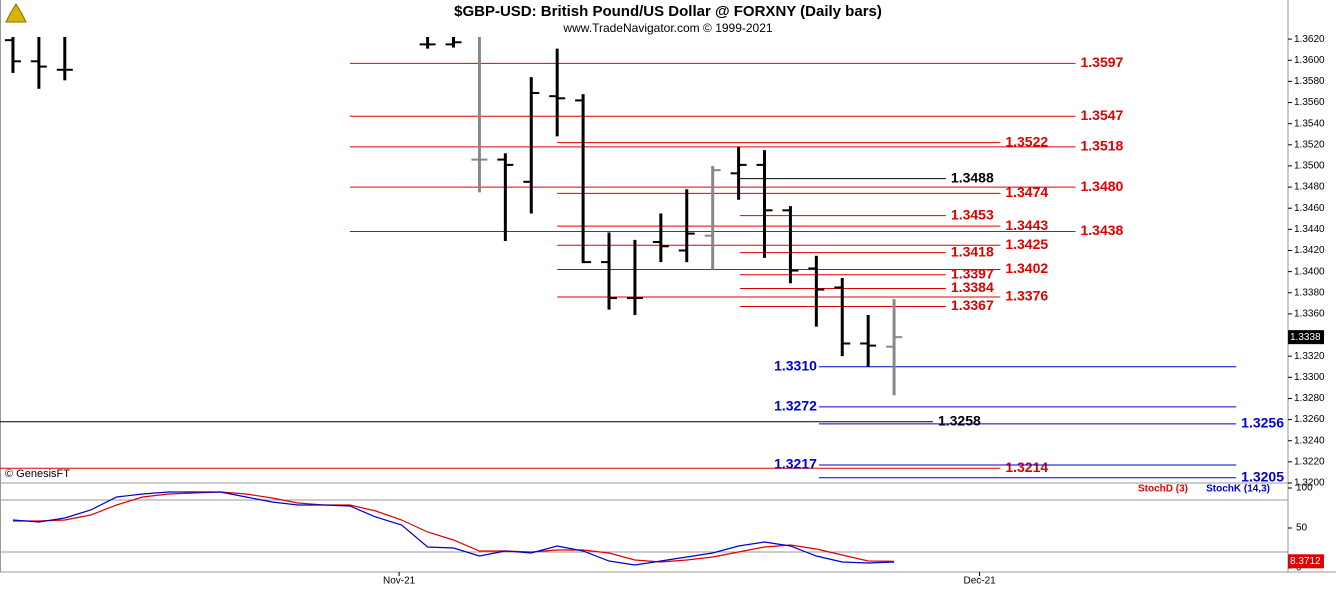 This screenshot has height=591, width=1336. I want to click on level-label: 1.3258, so click(959, 420).